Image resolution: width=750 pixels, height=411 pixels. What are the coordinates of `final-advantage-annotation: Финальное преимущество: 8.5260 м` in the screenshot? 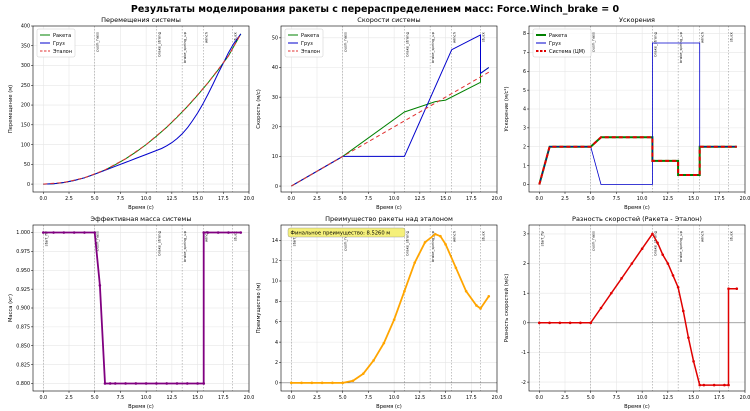 It's located at (346, 232).